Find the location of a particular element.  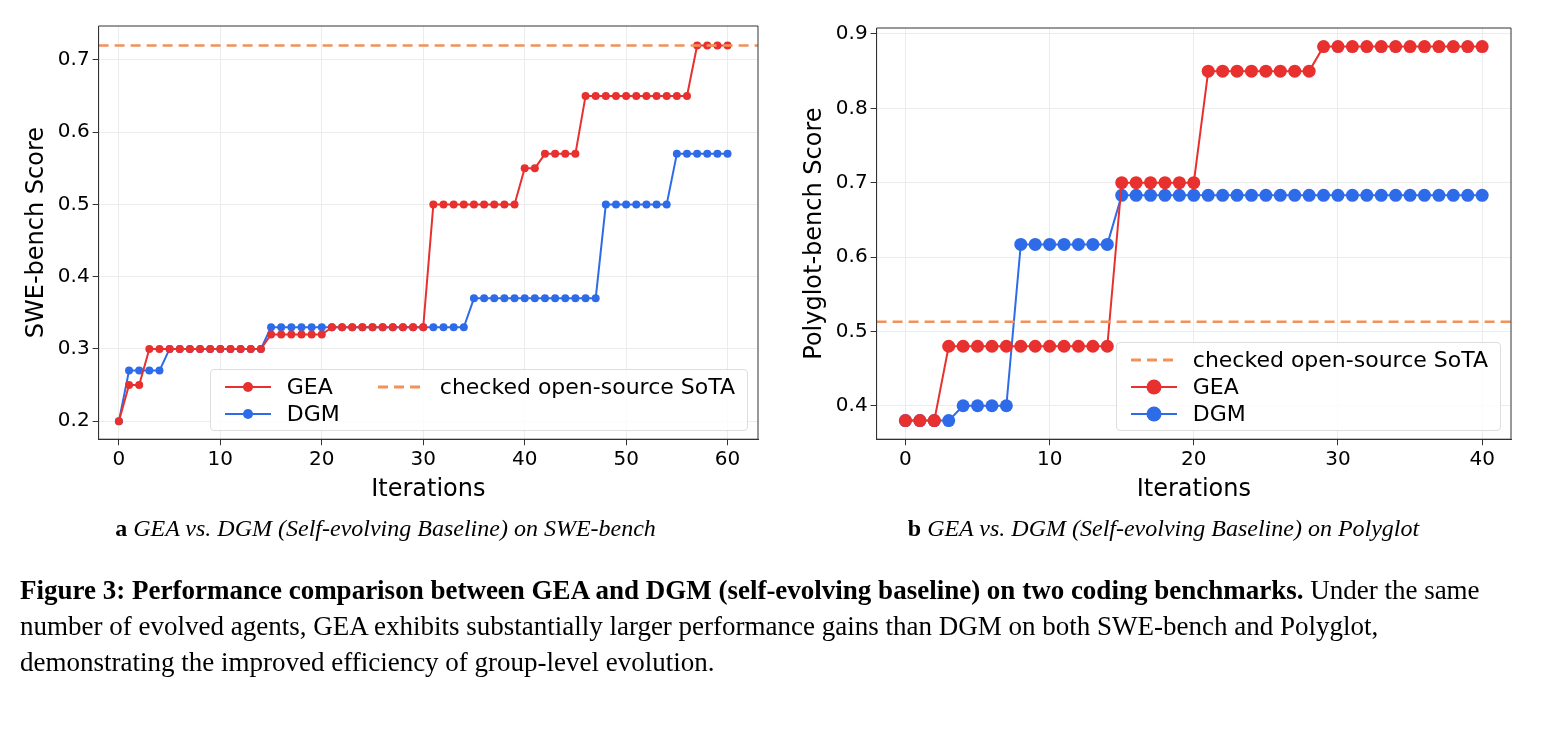

y-tick-label: 0.8 is located at coordinates (851, 106).